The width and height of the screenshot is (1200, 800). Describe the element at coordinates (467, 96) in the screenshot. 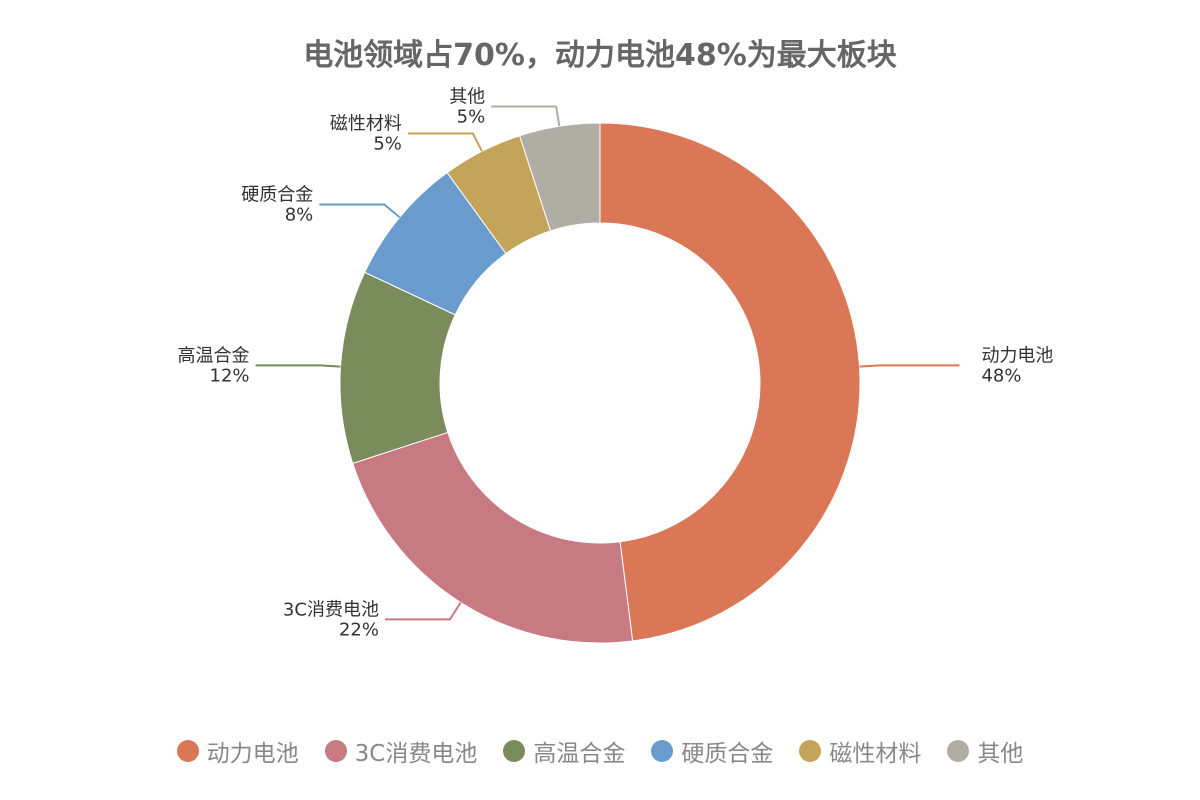

I see `slice-label-name-5: 其他` at that location.